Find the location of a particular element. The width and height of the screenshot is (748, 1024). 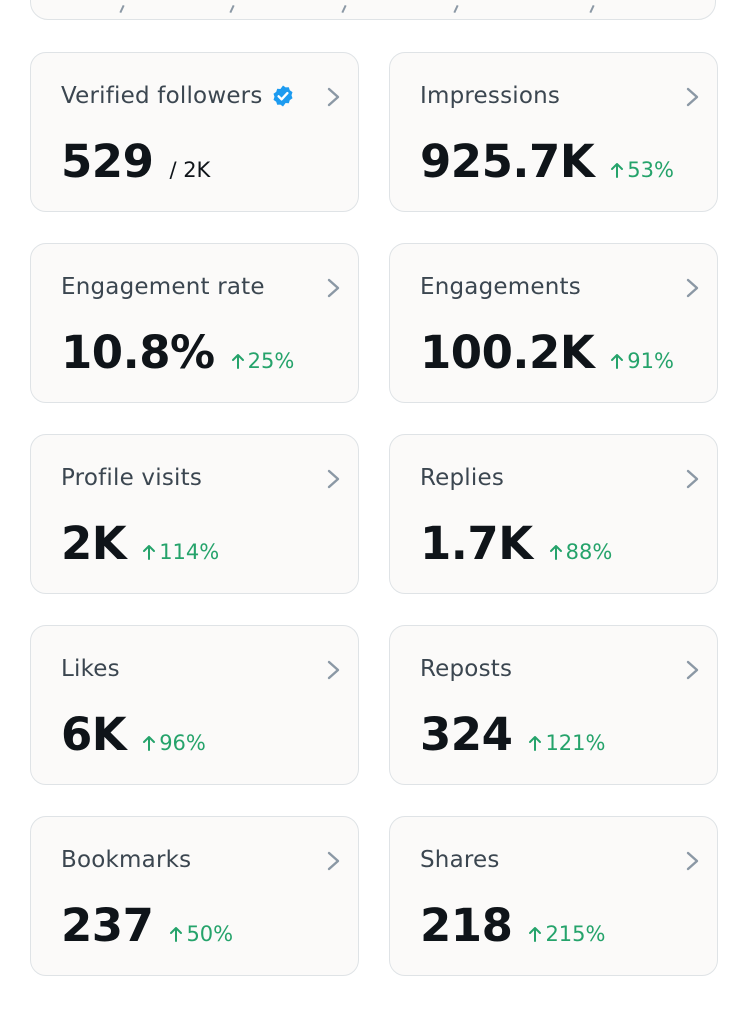

metric-card-shares: Shares 218 215% is located at coordinates (553, 896).